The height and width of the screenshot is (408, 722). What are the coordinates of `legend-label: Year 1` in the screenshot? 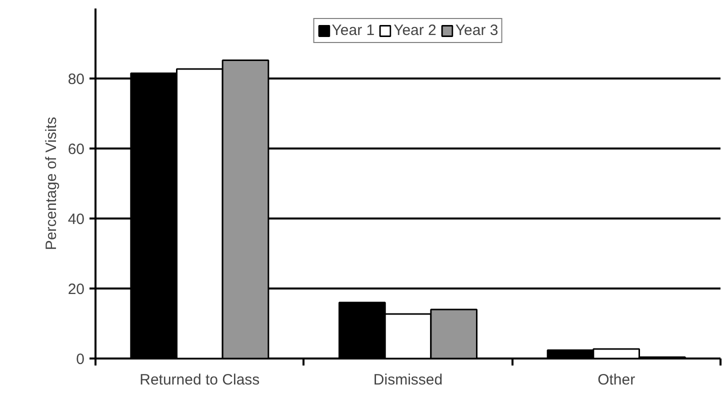 It's located at (353, 30).